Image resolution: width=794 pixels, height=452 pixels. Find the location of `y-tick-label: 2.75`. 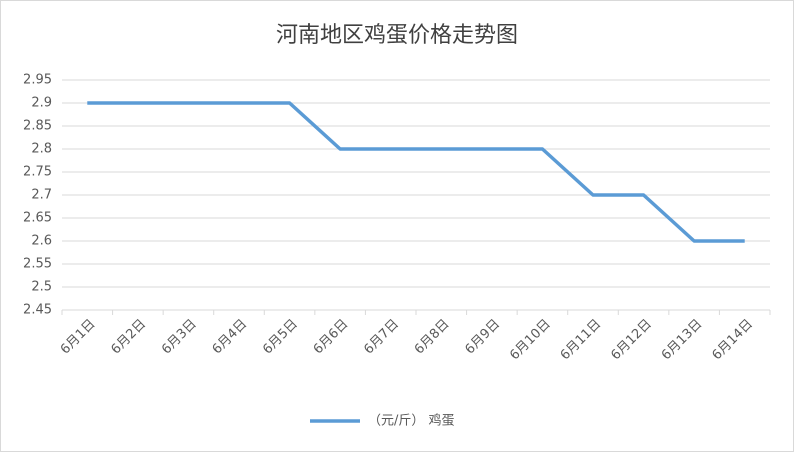

y-tick-label: 2.75 is located at coordinates (37, 172).